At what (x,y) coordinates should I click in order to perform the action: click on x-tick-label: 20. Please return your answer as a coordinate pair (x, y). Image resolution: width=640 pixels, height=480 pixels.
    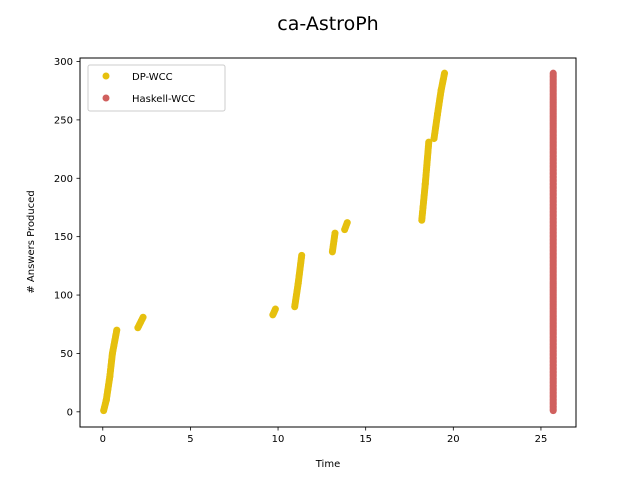
    Looking at the image, I should click on (453, 439).